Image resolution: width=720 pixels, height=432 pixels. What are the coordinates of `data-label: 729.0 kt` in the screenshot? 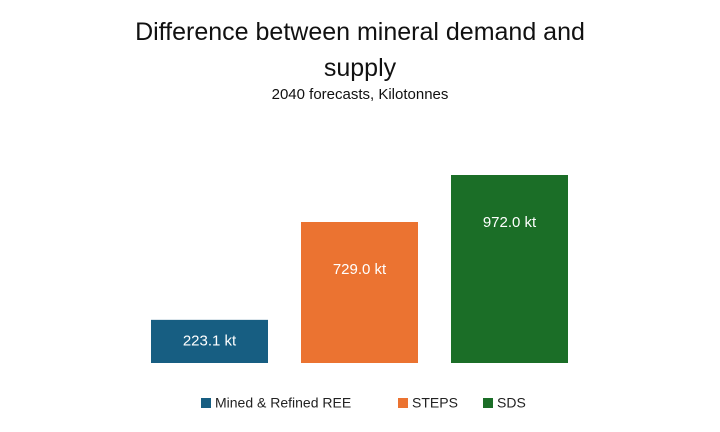 It's located at (360, 269).